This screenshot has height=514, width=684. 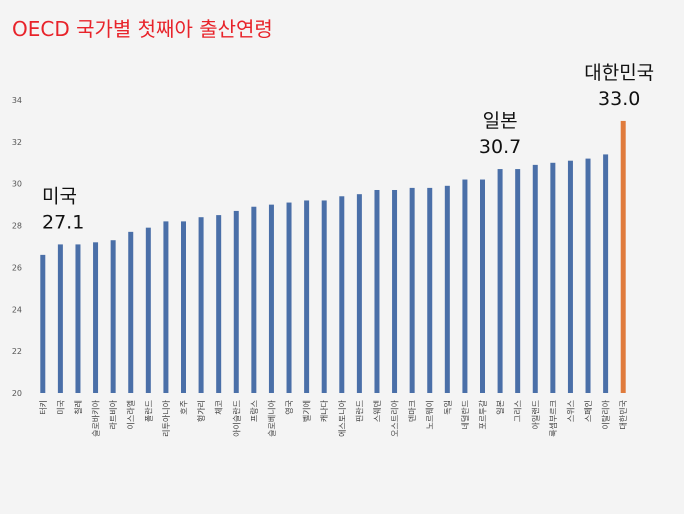 What do you see at coordinates (483, 414) in the screenshot?
I see `x-tick-label: 포르투갈` at bounding box center [483, 414].